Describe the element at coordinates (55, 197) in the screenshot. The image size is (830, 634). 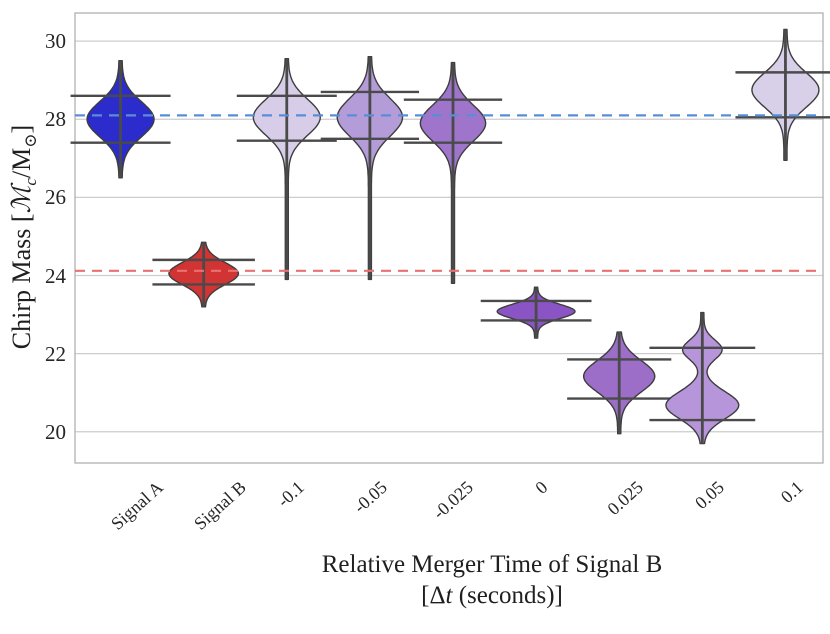
I see `y-tick-label-26: 26` at that location.